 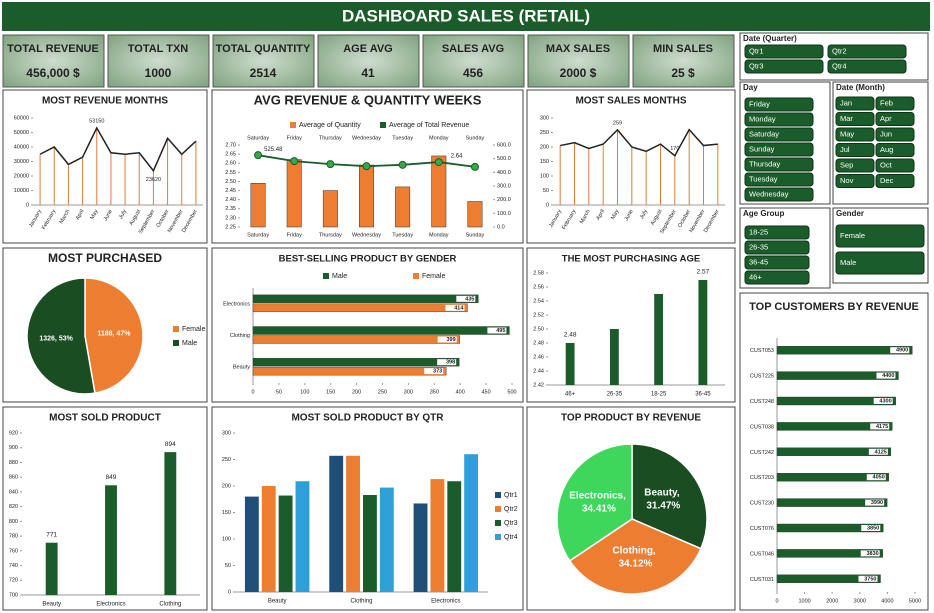 What do you see at coordinates (755, 276) in the screenshot?
I see `slicer-item-label: 46+` at bounding box center [755, 276].